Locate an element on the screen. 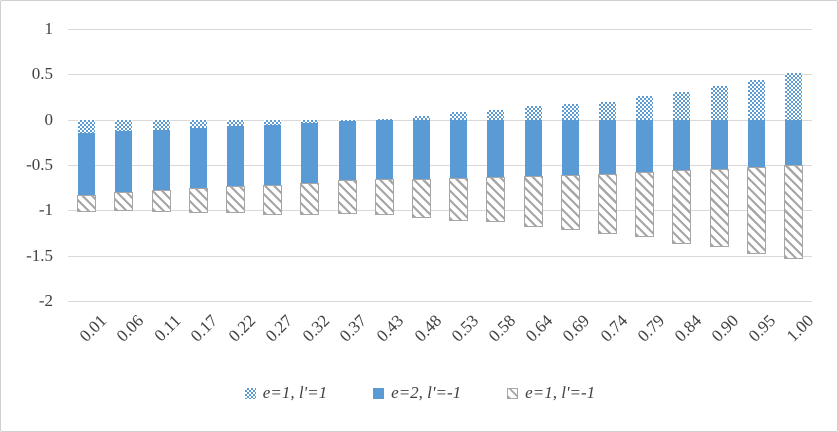 This screenshot has width=838, height=432. y-tick-label: 0.5 is located at coordinates (42, 74).